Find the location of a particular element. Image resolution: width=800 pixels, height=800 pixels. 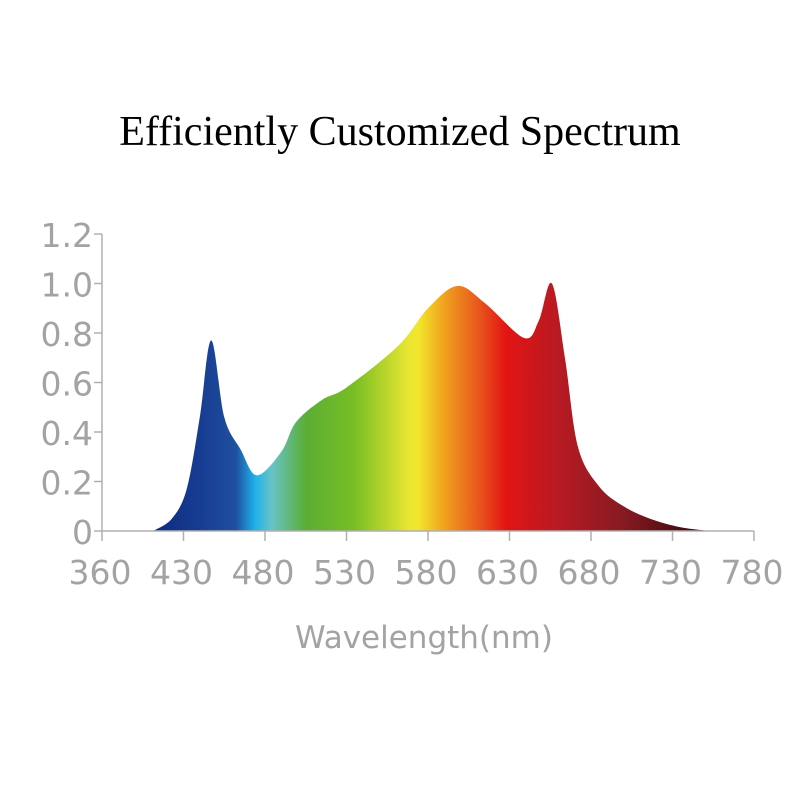

x-tick-label: 580 is located at coordinates (426, 572).